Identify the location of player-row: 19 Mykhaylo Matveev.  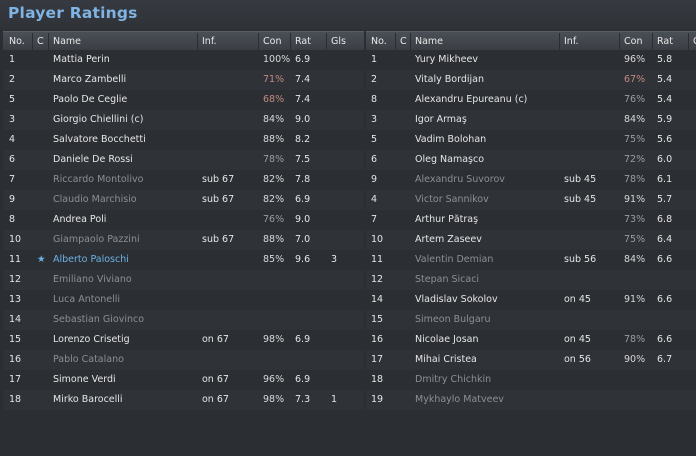
(531, 400).